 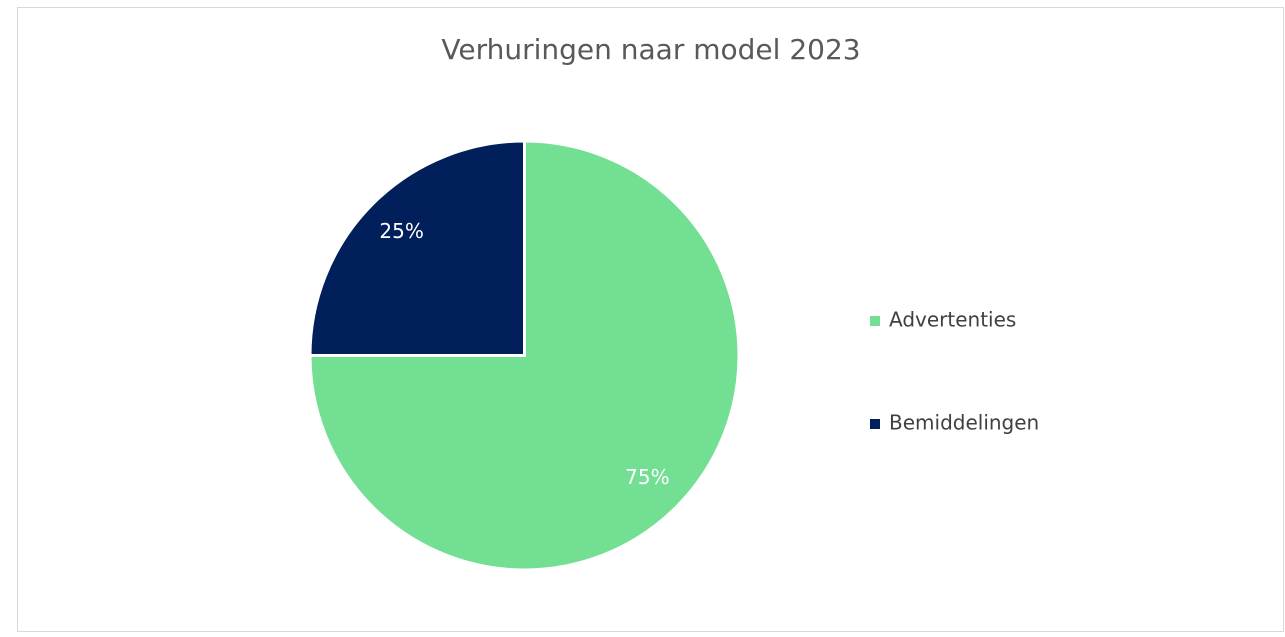 What do you see at coordinates (964, 423) in the screenshot?
I see `legend-label: Bemiddelingen` at bounding box center [964, 423].